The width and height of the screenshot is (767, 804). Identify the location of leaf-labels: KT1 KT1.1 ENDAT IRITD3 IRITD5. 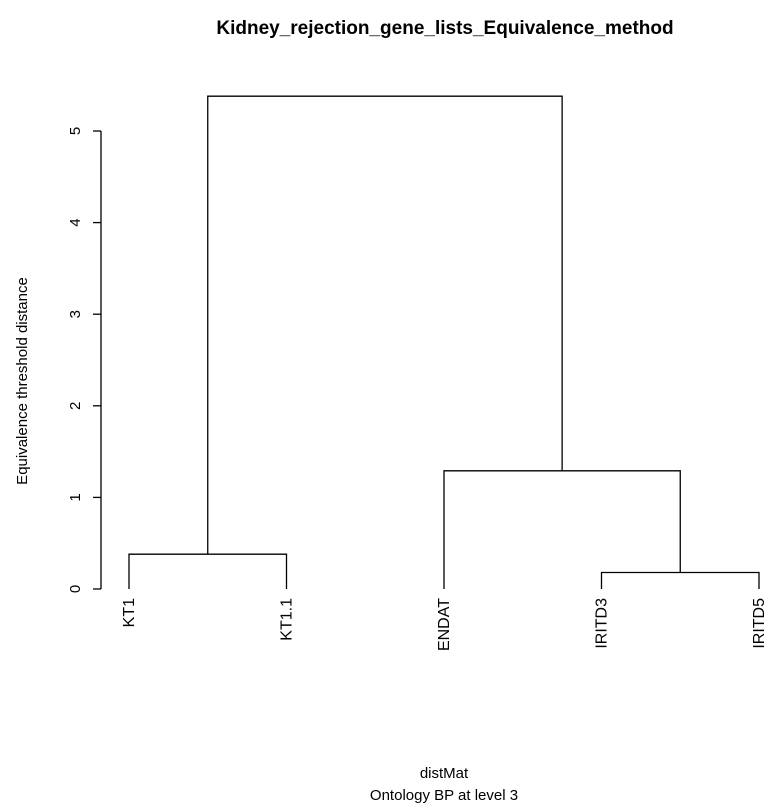
(444, 624).